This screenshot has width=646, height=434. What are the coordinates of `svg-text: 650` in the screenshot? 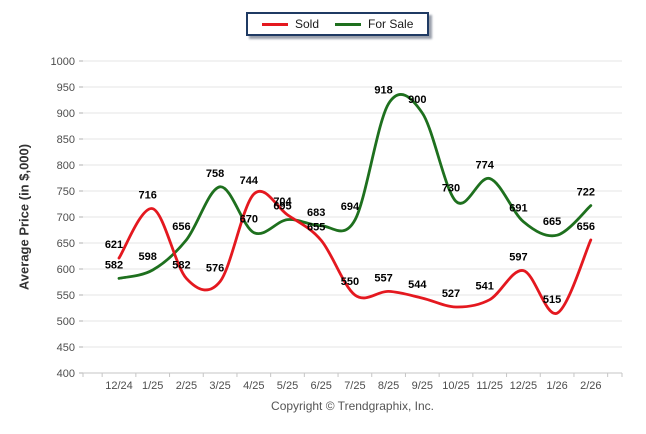 It's located at (66, 244).